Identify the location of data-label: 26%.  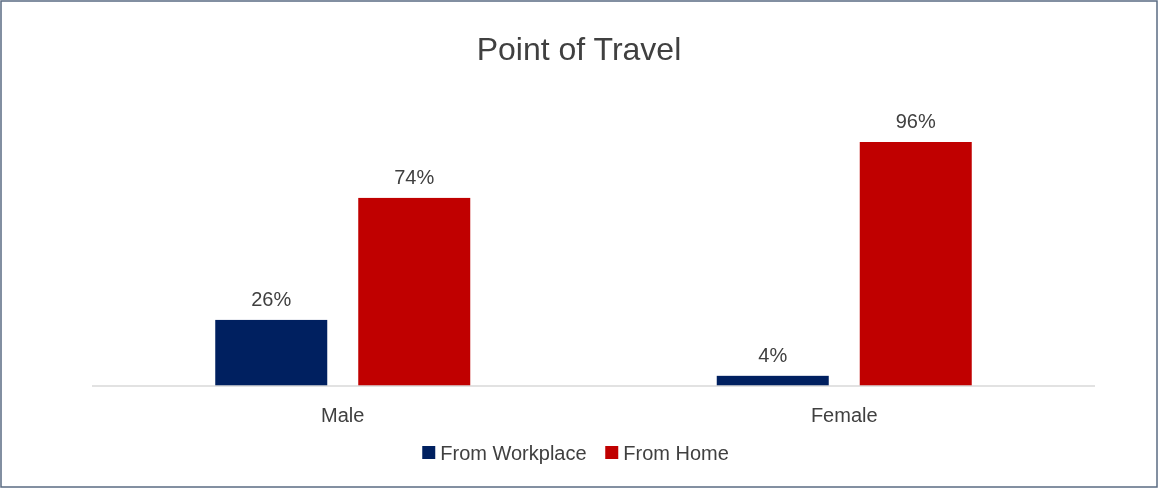
(271, 298).